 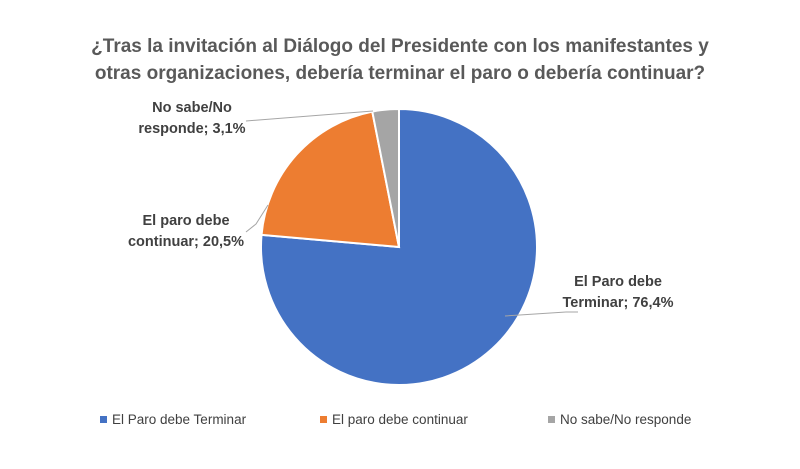 I want to click on leader-line-no-sabe, so click(x=309, y=116).